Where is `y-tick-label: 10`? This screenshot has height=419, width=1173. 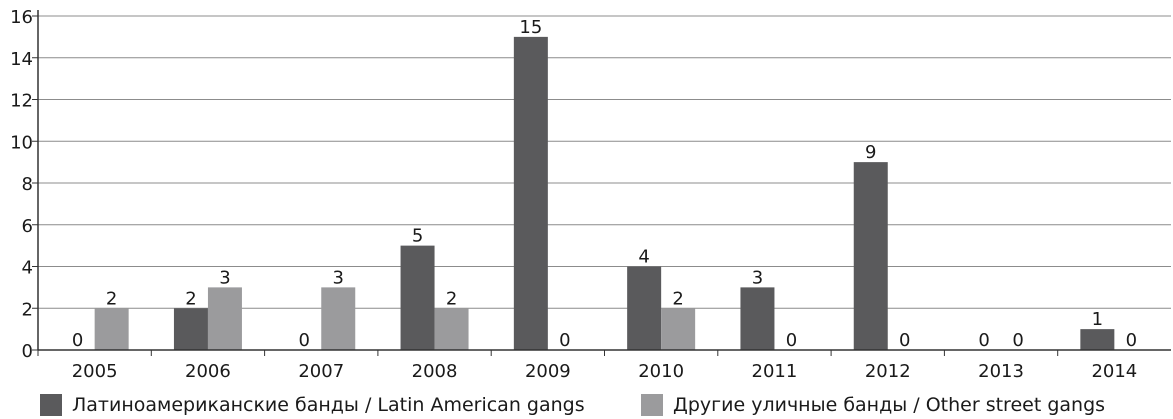
y-tick-label: 10 is located at coordinates (21, 142).